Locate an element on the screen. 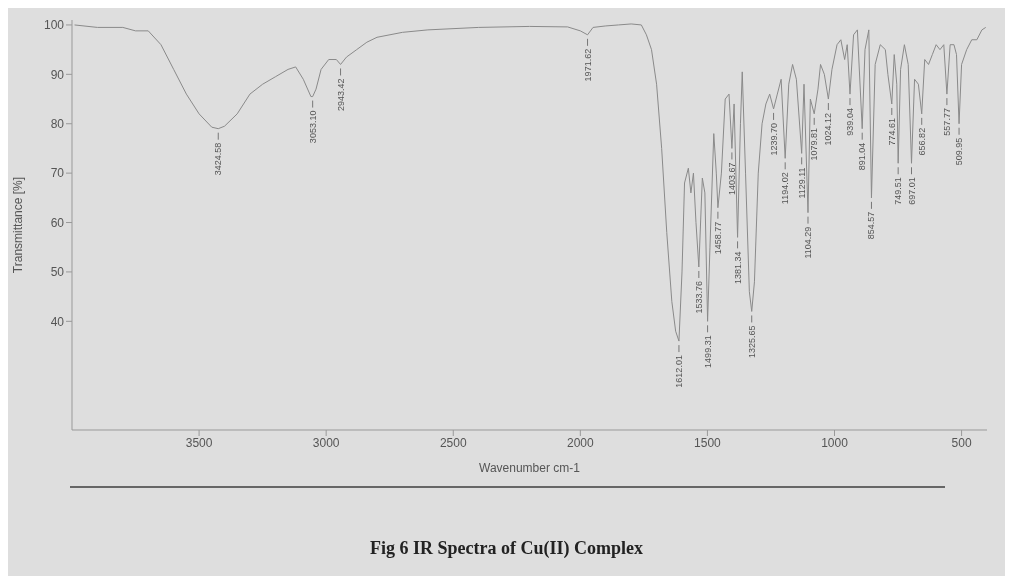 This screenshot has height=584, width=1013. annotation: 1104.29 is located at coordinates (807, 242).